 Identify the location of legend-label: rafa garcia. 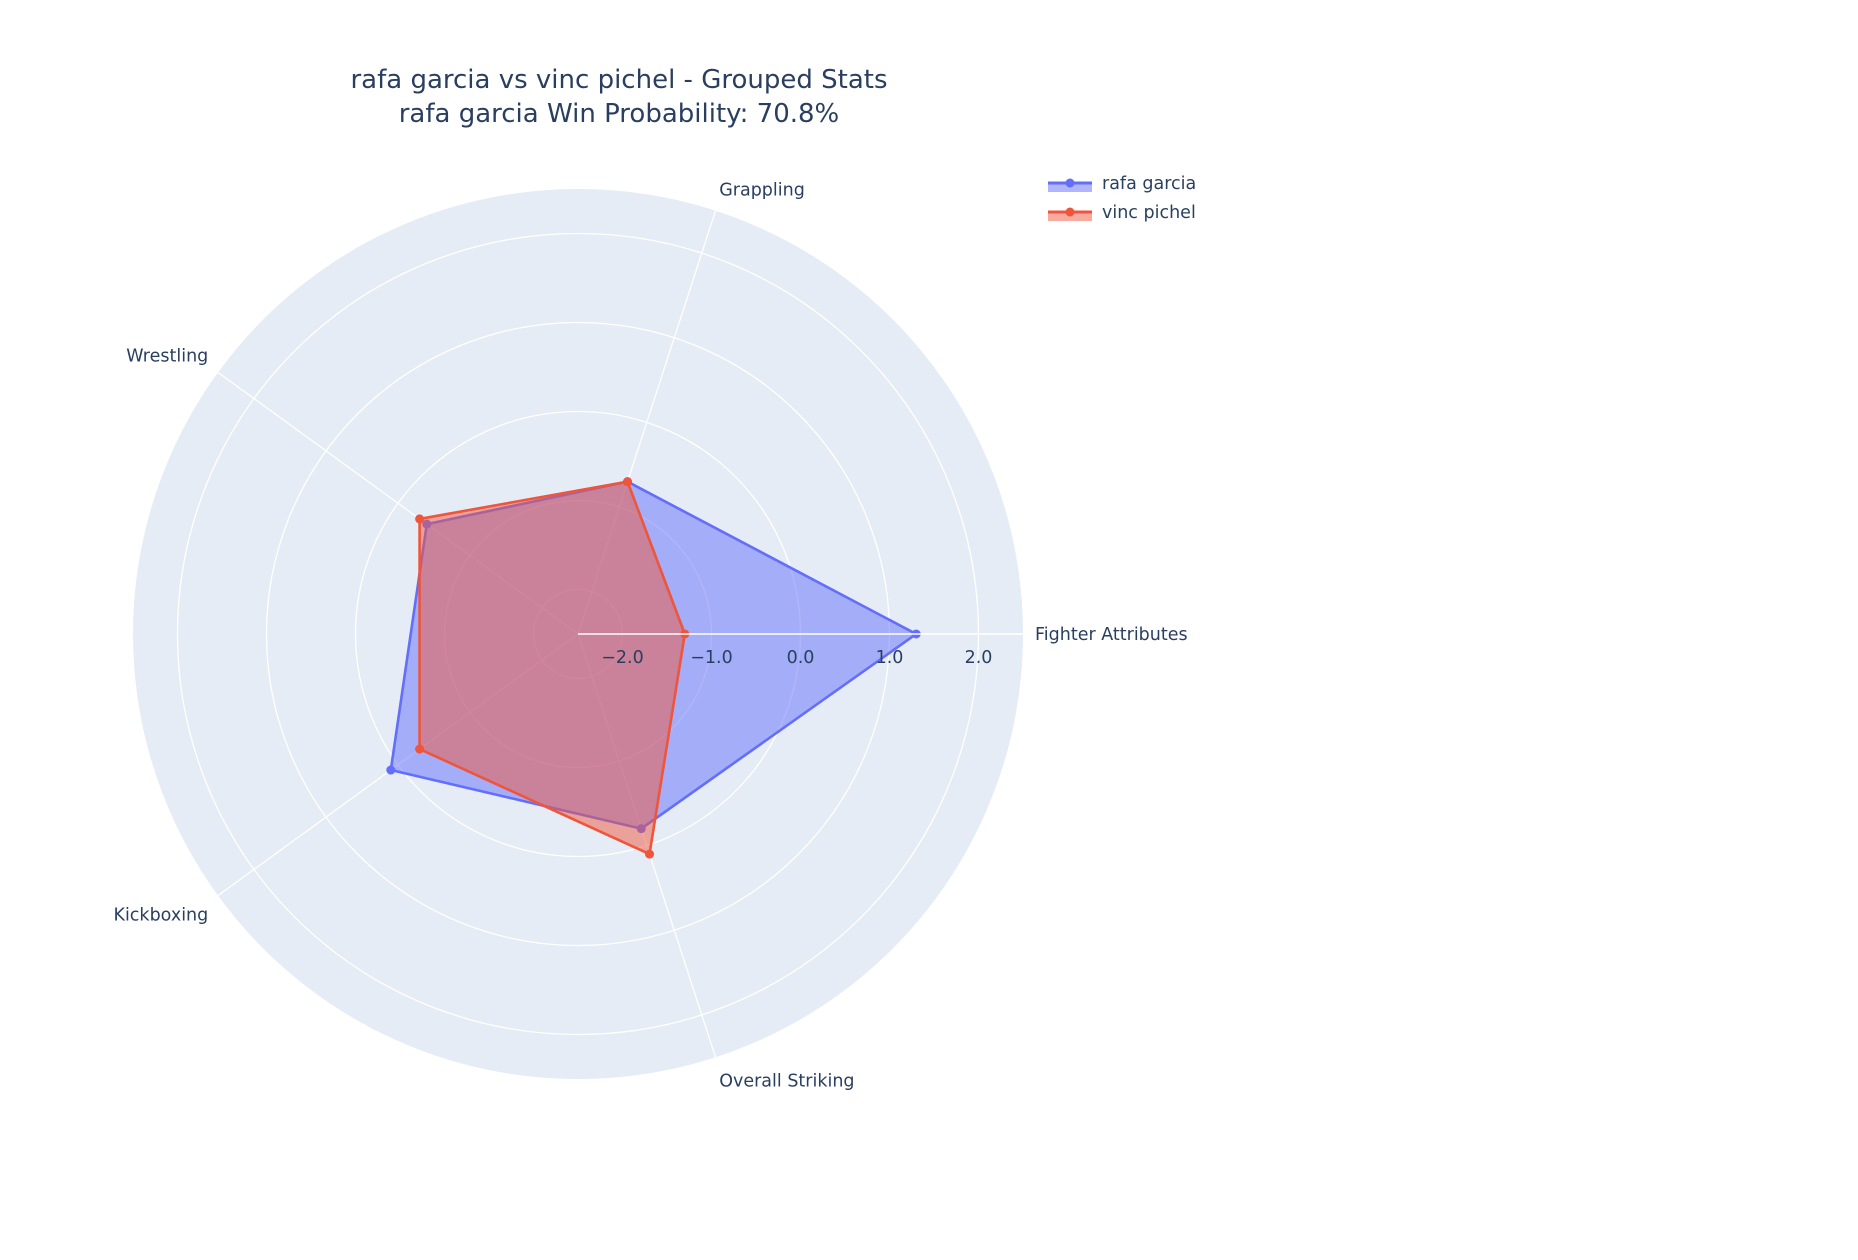
(1149, 184).